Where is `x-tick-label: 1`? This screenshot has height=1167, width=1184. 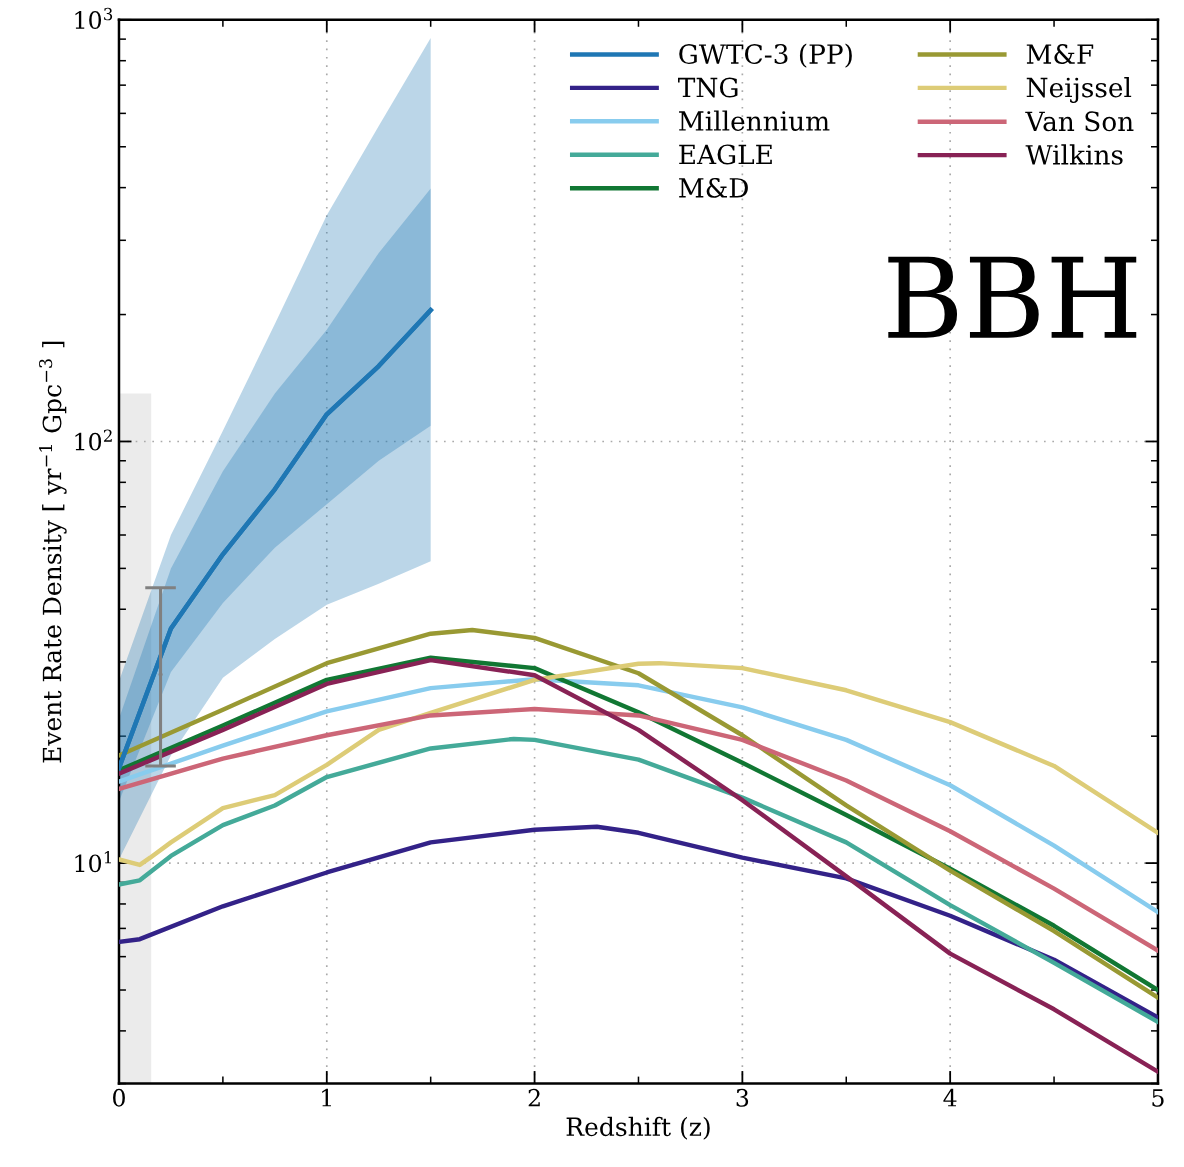 x-tick-label: 1 is located at coordinates (326, 1097).